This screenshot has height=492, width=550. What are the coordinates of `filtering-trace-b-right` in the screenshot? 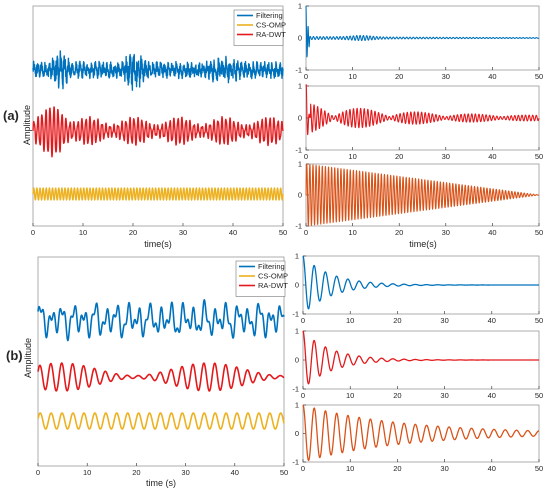 It's located at (421, 282).